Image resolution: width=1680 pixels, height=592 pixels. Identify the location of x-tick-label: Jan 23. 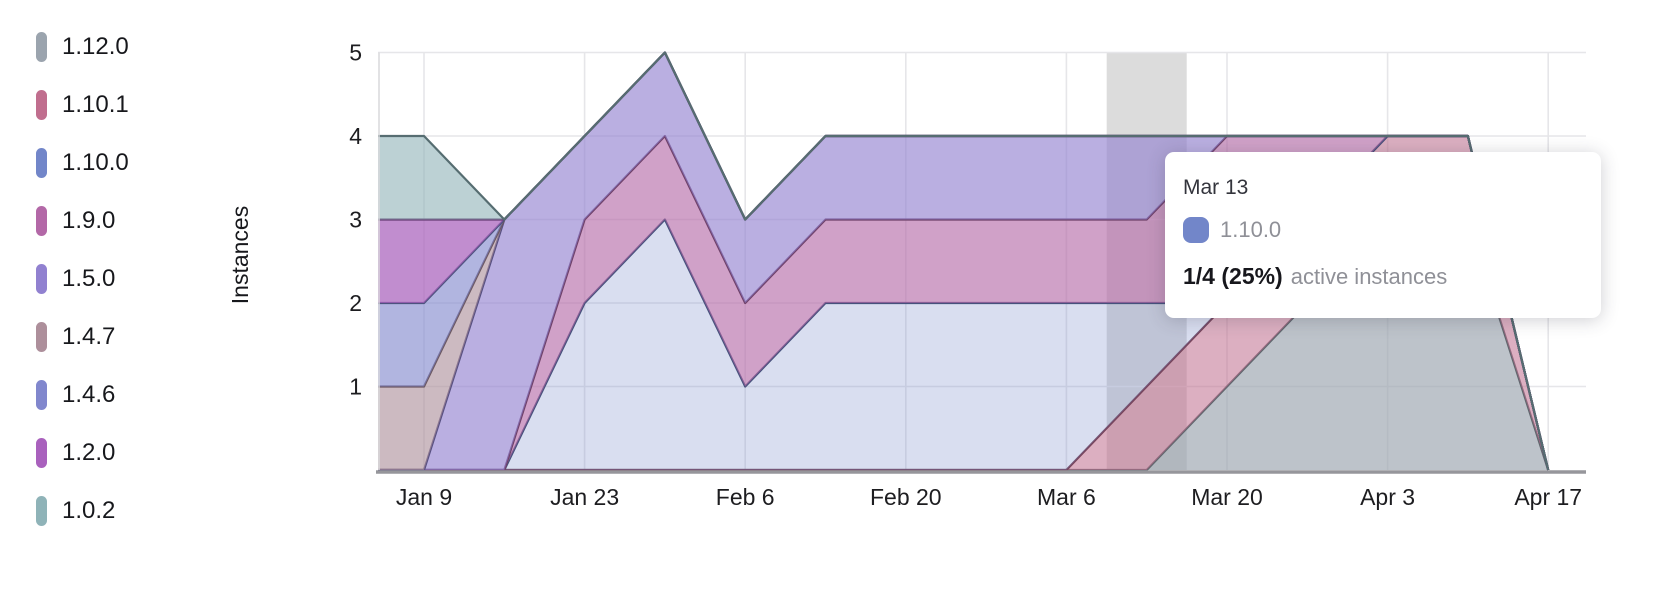
(584, 497).